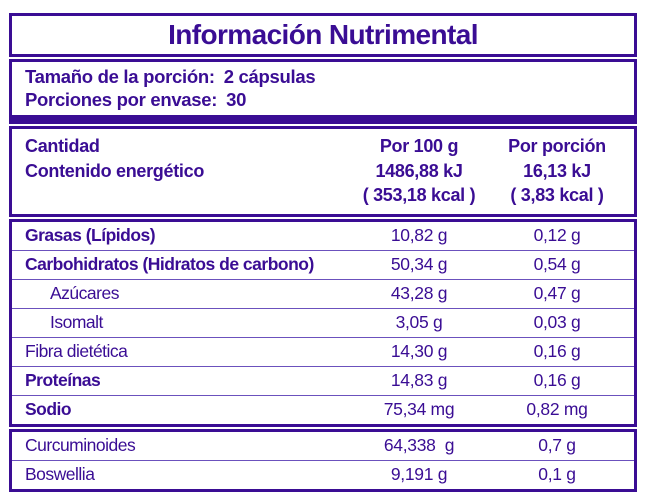 The width and height of the screenshot is (646, 492). What do you see at coordinates (419, 409) in the screenshot?
I see `nutrient-per-100g: 75,34 mg` at bounding box center [419, 409].